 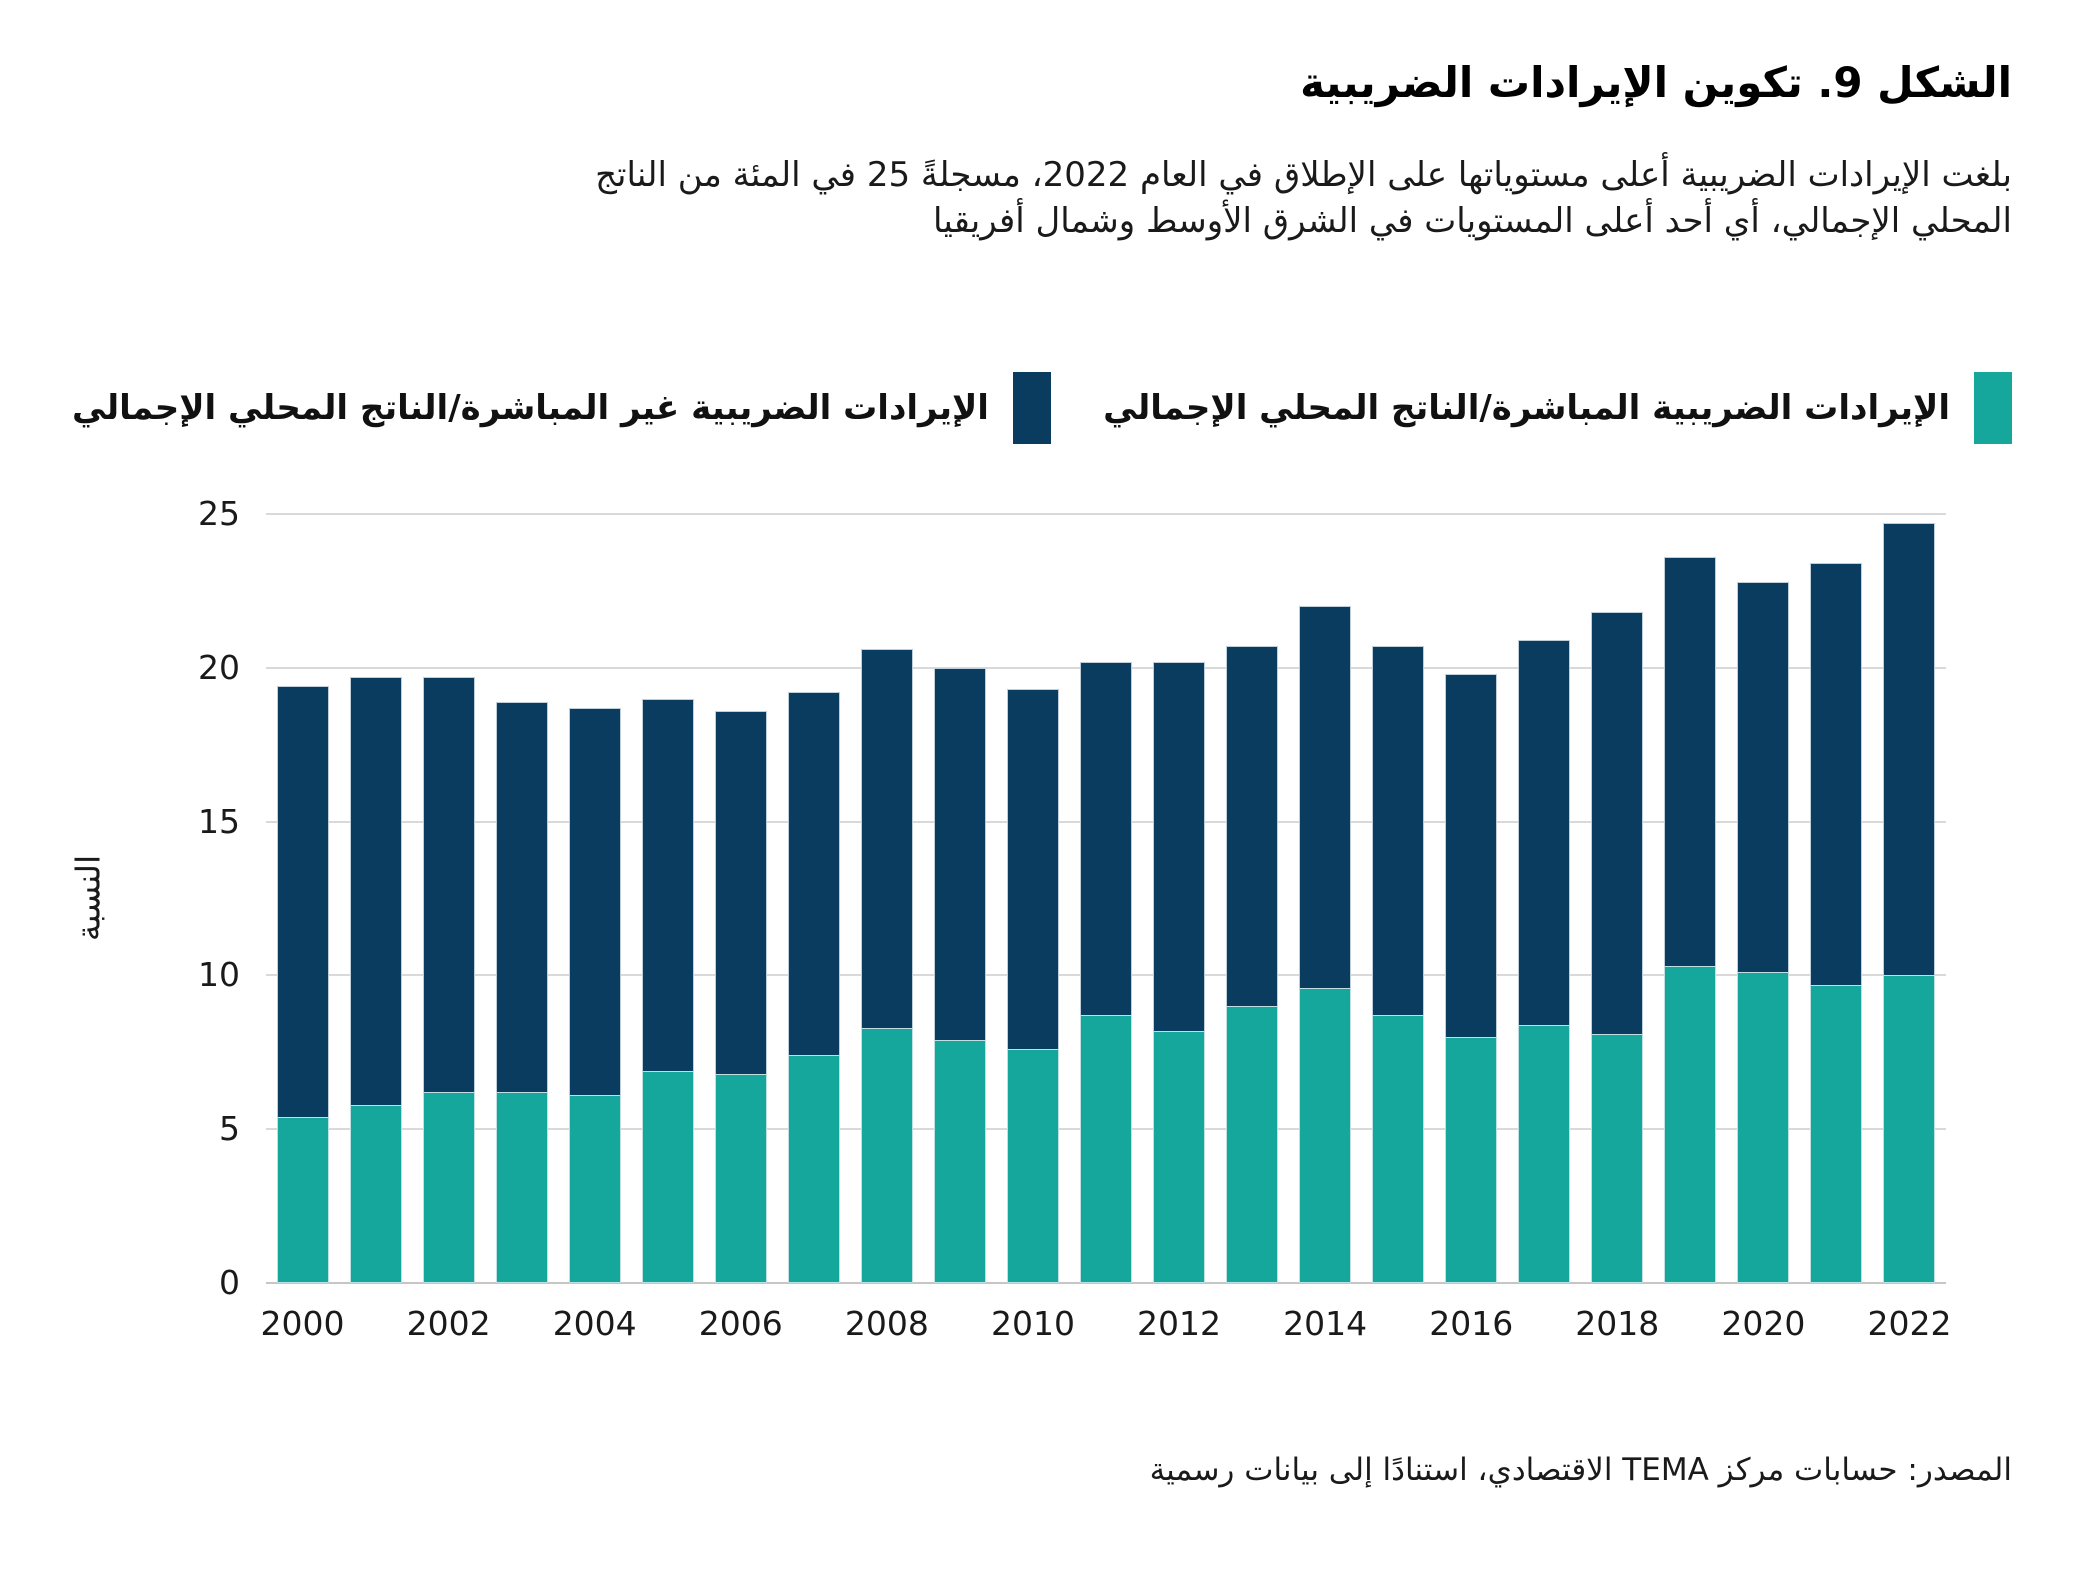 What do you see at coordinates (1993, 408) in the screenshot?
I see `legend-swatch-direct` at bounding box center [1993, 408].